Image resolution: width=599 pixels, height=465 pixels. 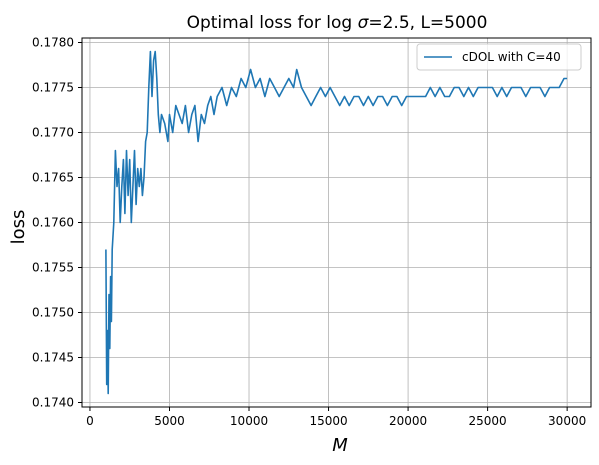 I want to click on legend-box, so click(x=499, y=57).